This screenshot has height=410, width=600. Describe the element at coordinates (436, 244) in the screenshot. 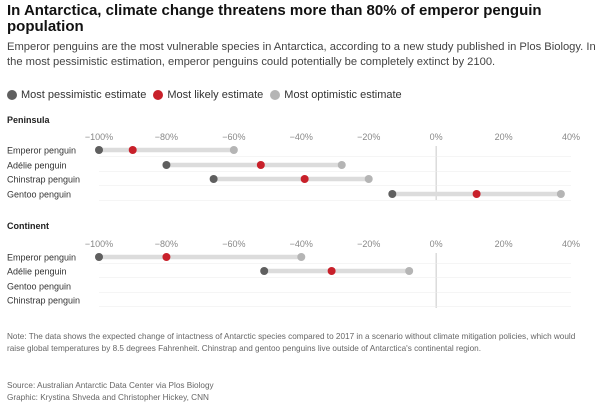

I see `tick-label-continent: 0%` at that location.